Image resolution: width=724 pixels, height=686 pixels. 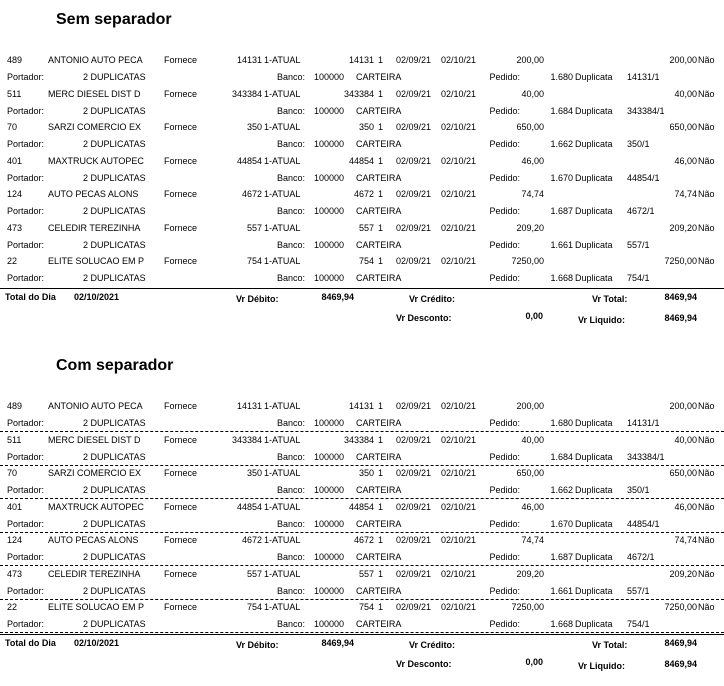 What do you see at coordinates (249, 160) in the screenshot?
I see `document-number: 44854` at bounding box center [249, 160].